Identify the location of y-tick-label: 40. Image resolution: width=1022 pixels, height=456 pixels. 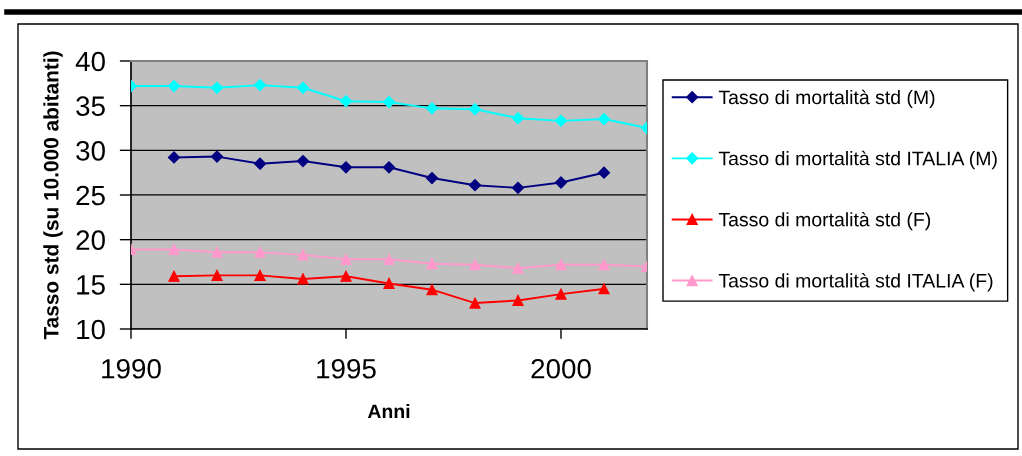
(90, 61).